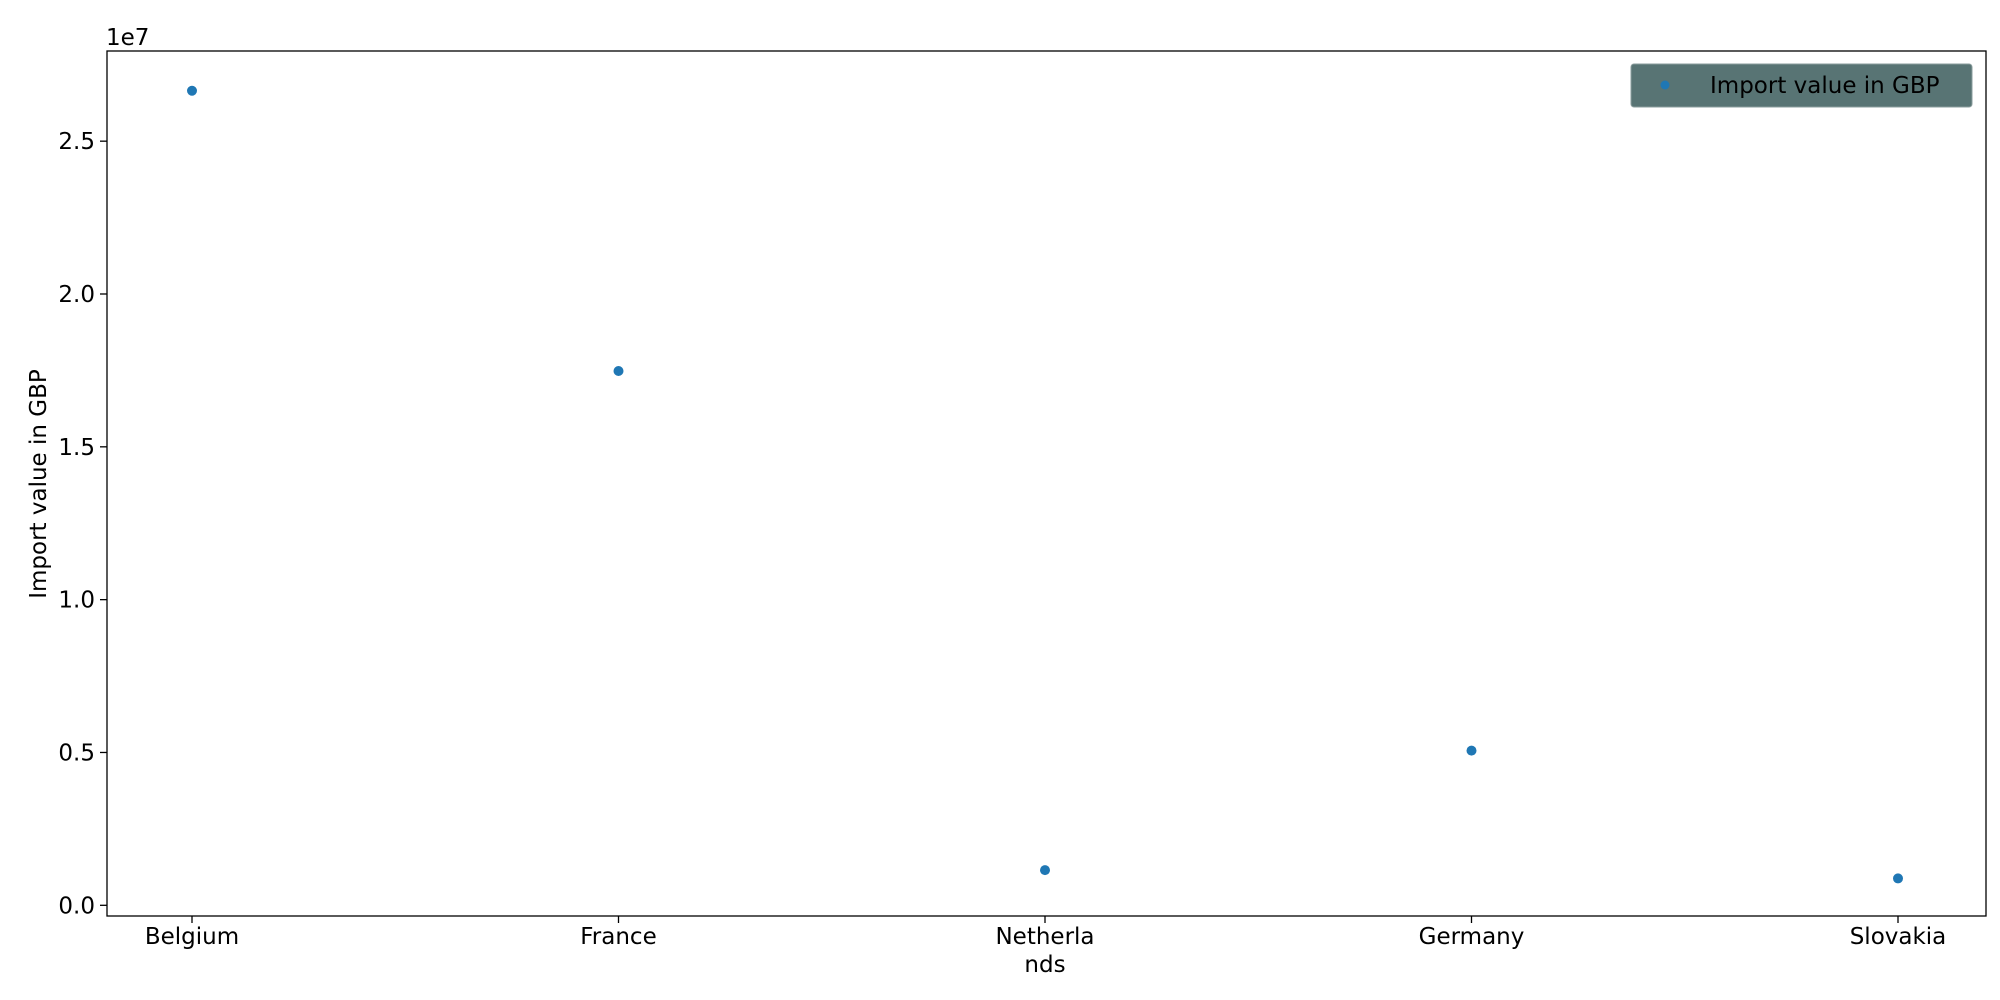  I want to click on y-axis-multiplier: 1e7, so click(127, 38).